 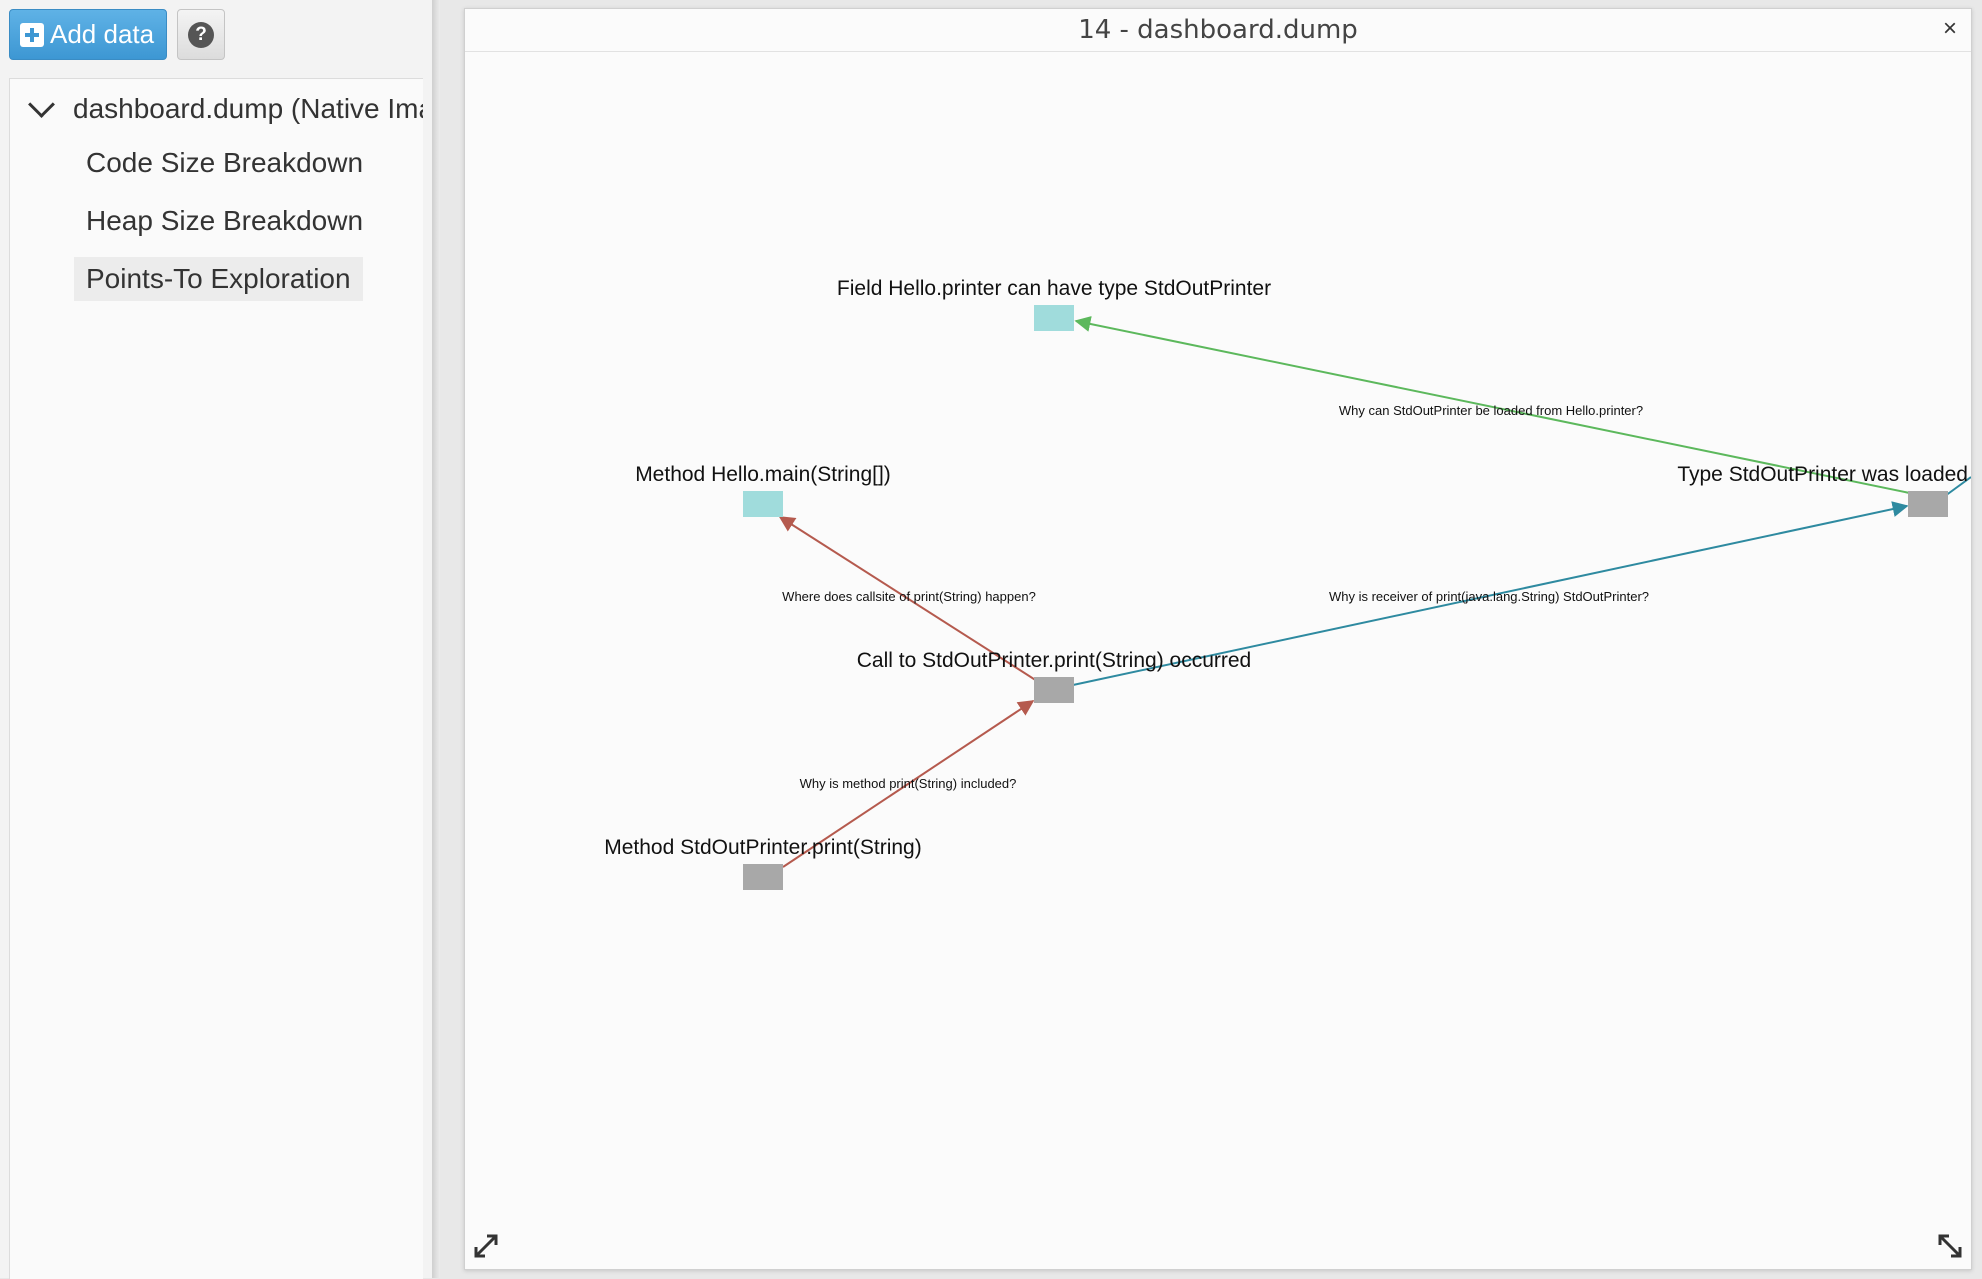 I want to click on edge-call-to-type, so click(x=1490, y=593).